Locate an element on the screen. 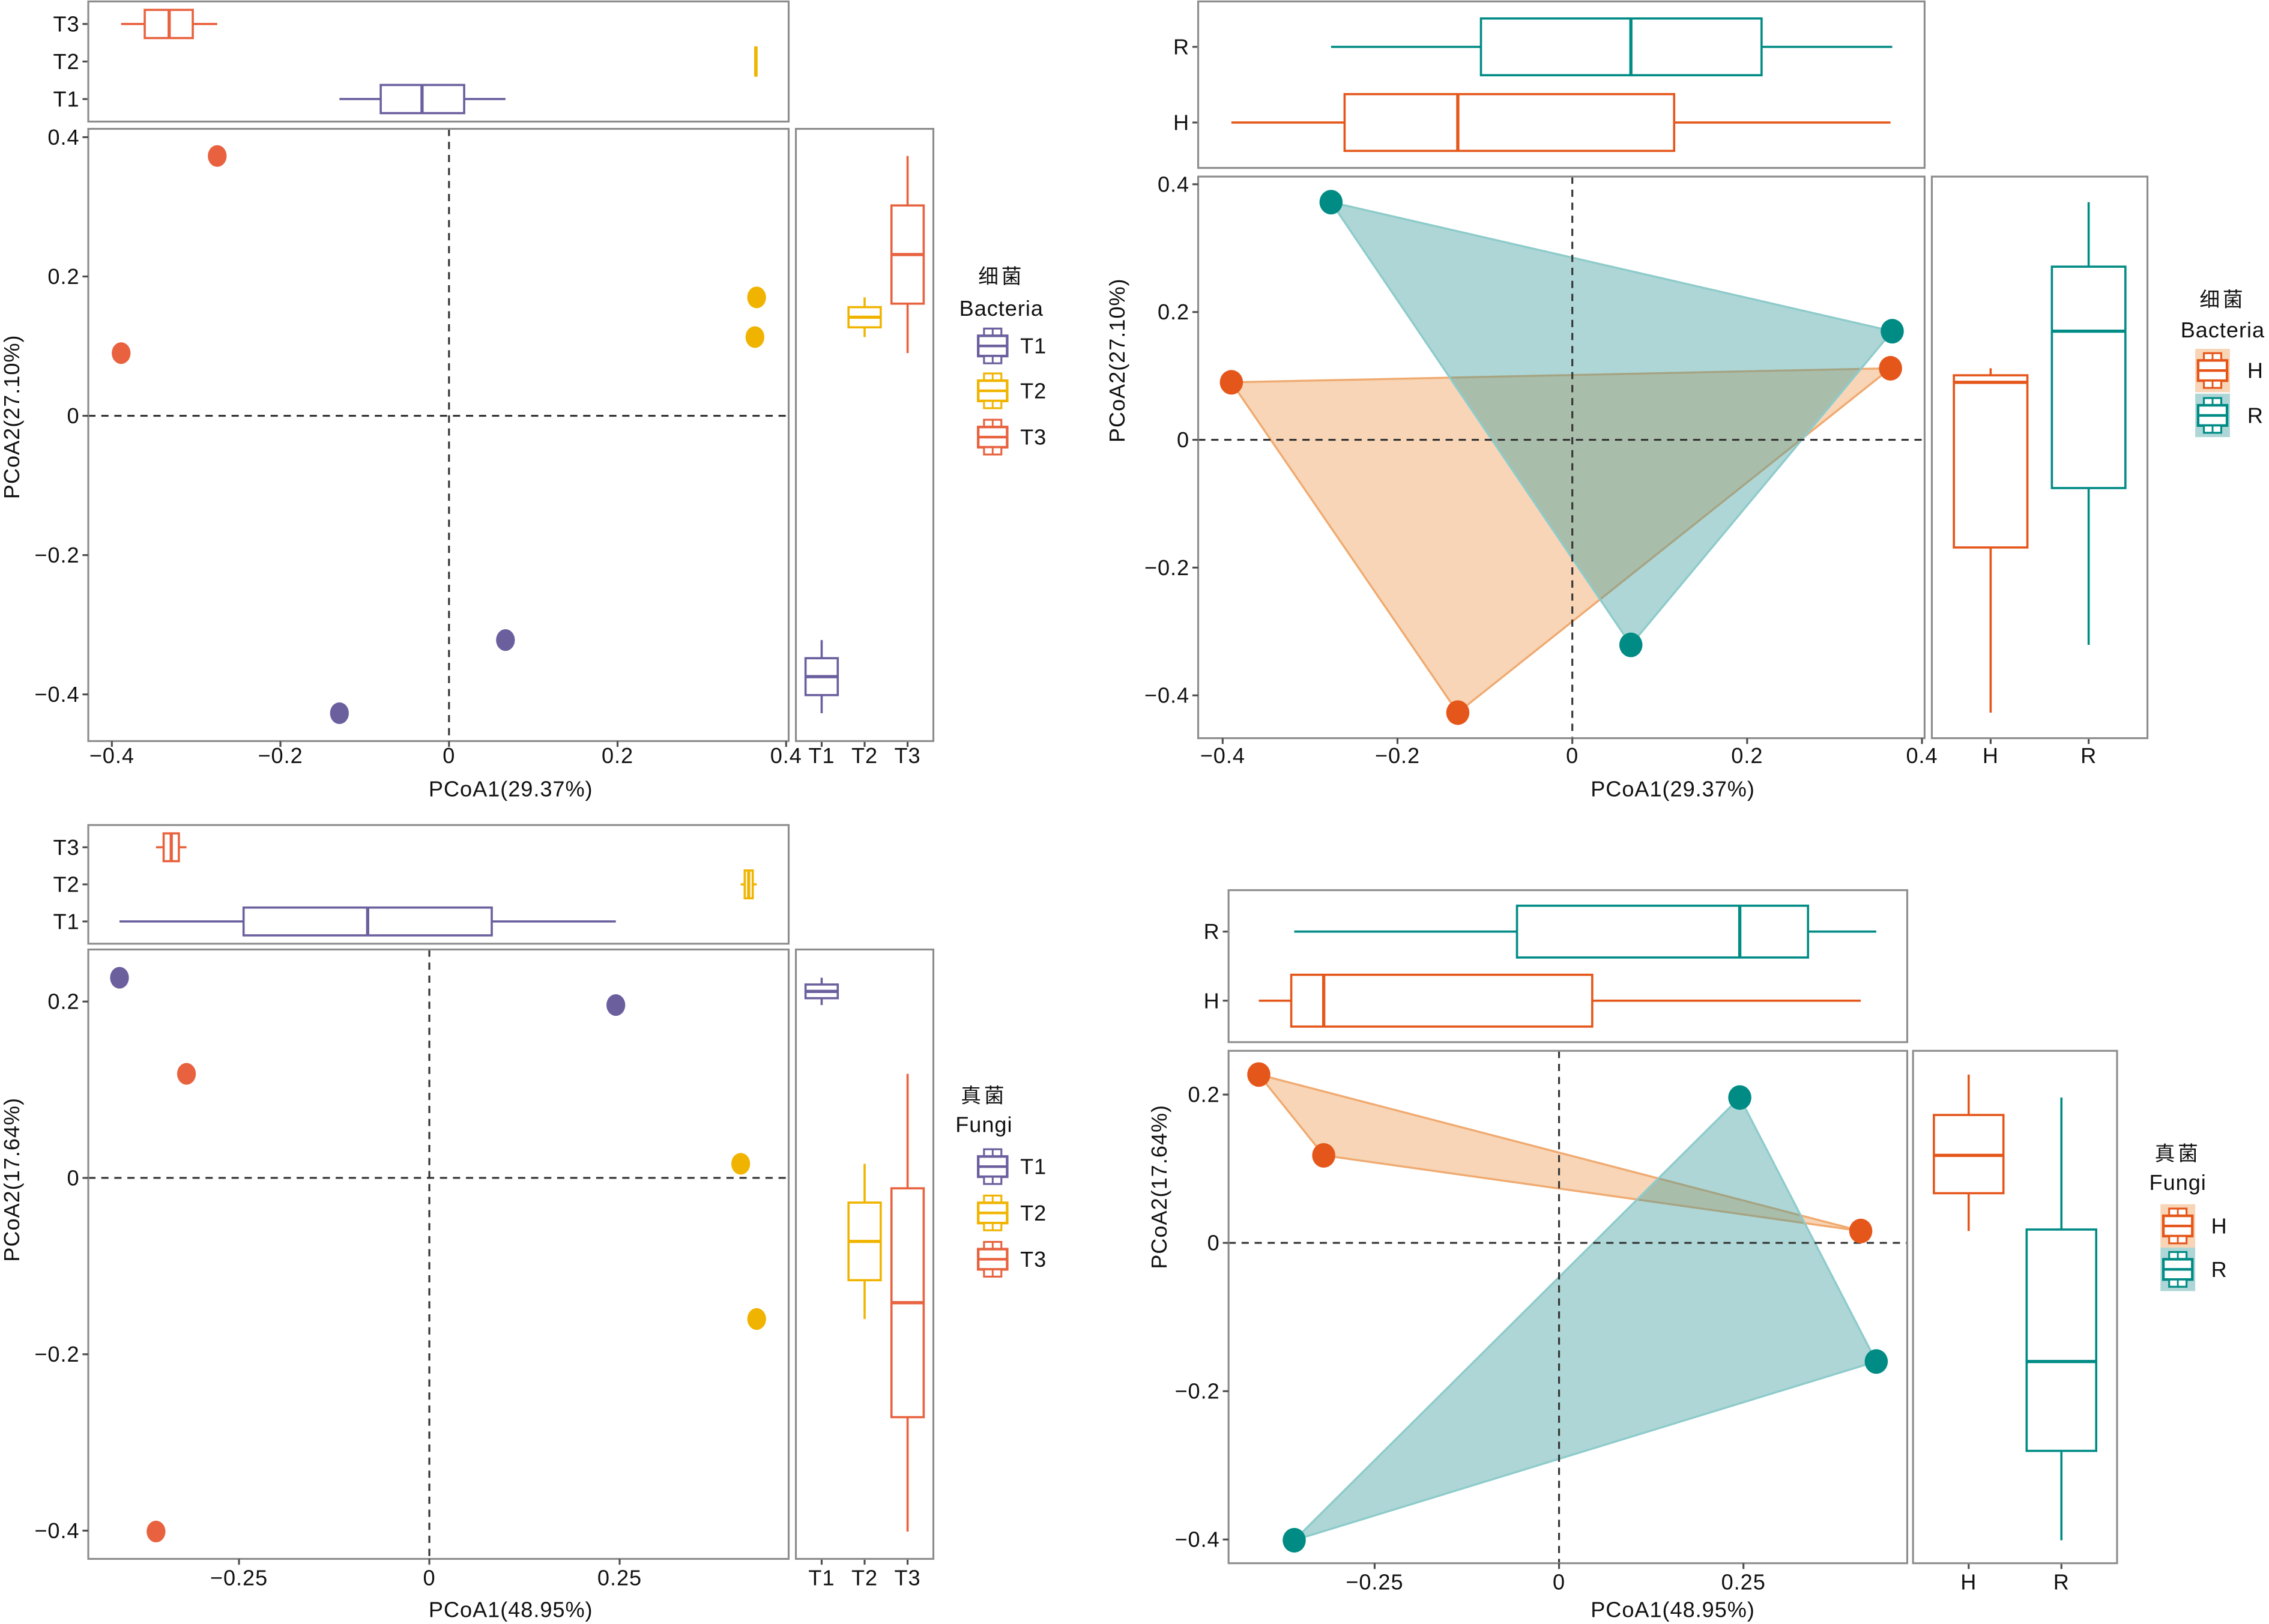  right-marginal-boxplot-panel: T1 T2 T3 is located at coordinates (864, 1269).